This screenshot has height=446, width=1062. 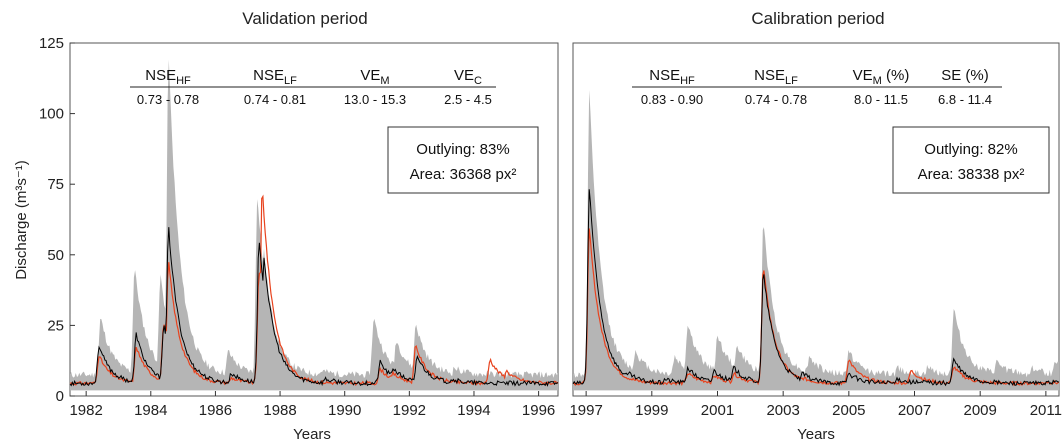 I want to click on y-tick-label: 75, so click(x=55, y=184).